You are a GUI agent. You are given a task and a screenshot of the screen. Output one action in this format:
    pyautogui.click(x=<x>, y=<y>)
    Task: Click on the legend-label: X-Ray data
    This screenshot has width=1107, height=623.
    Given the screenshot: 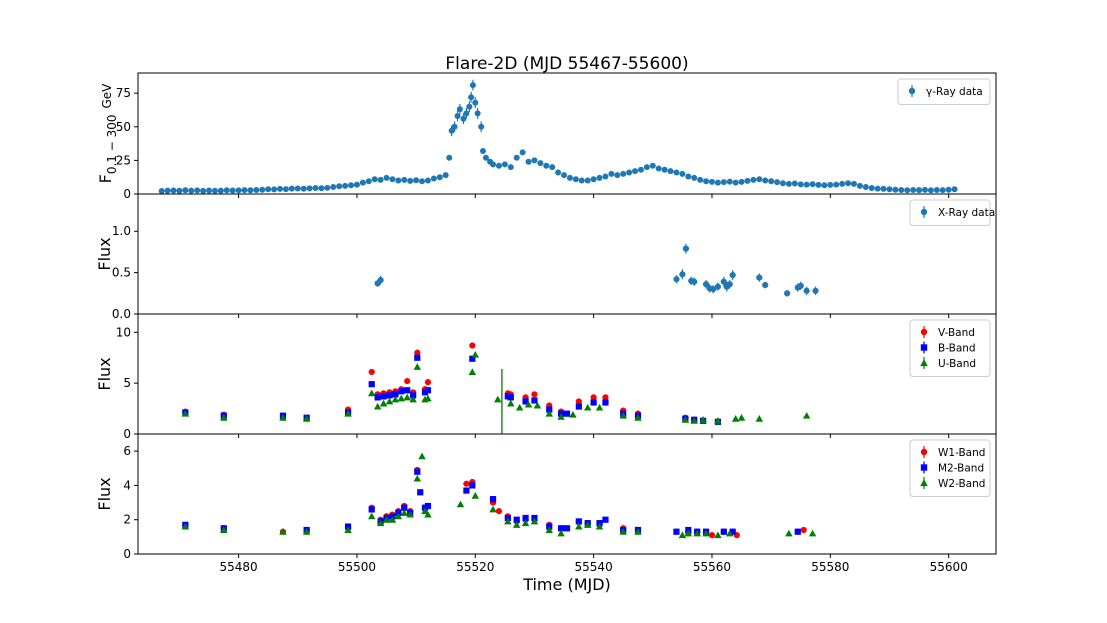 What is the action you would take?
    pyautogui.click(x=966, y=213)
    